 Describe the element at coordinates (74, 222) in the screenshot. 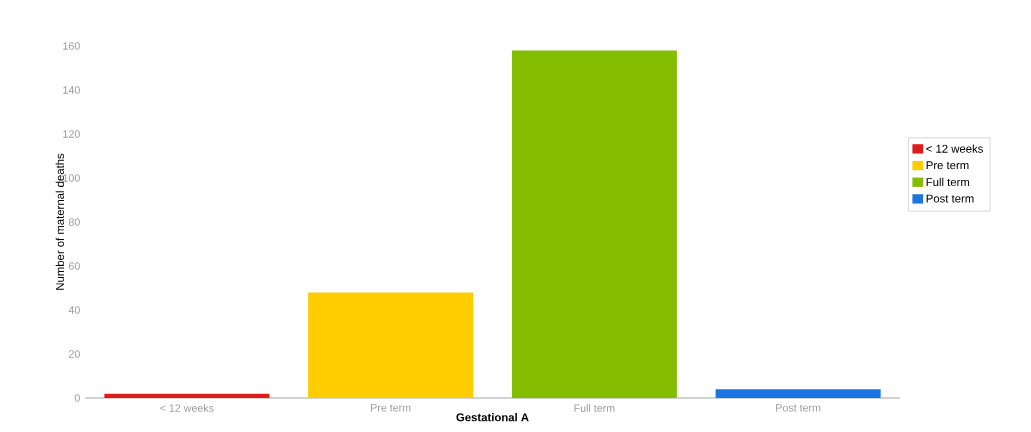

I see `y-tick-label: 80` at that location.